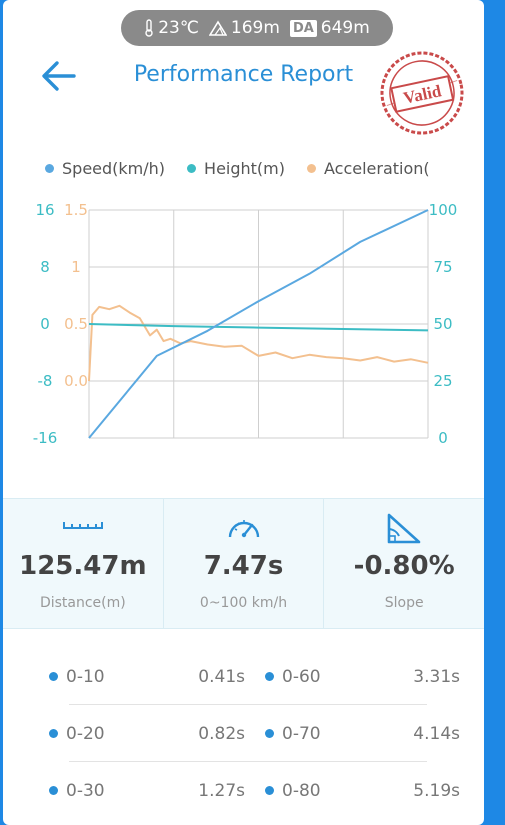 The height and width of the screenshot is (825, 505). I want to click on split-row: 0-30 1.27s 0-80 5.19s, so click(243, 797).